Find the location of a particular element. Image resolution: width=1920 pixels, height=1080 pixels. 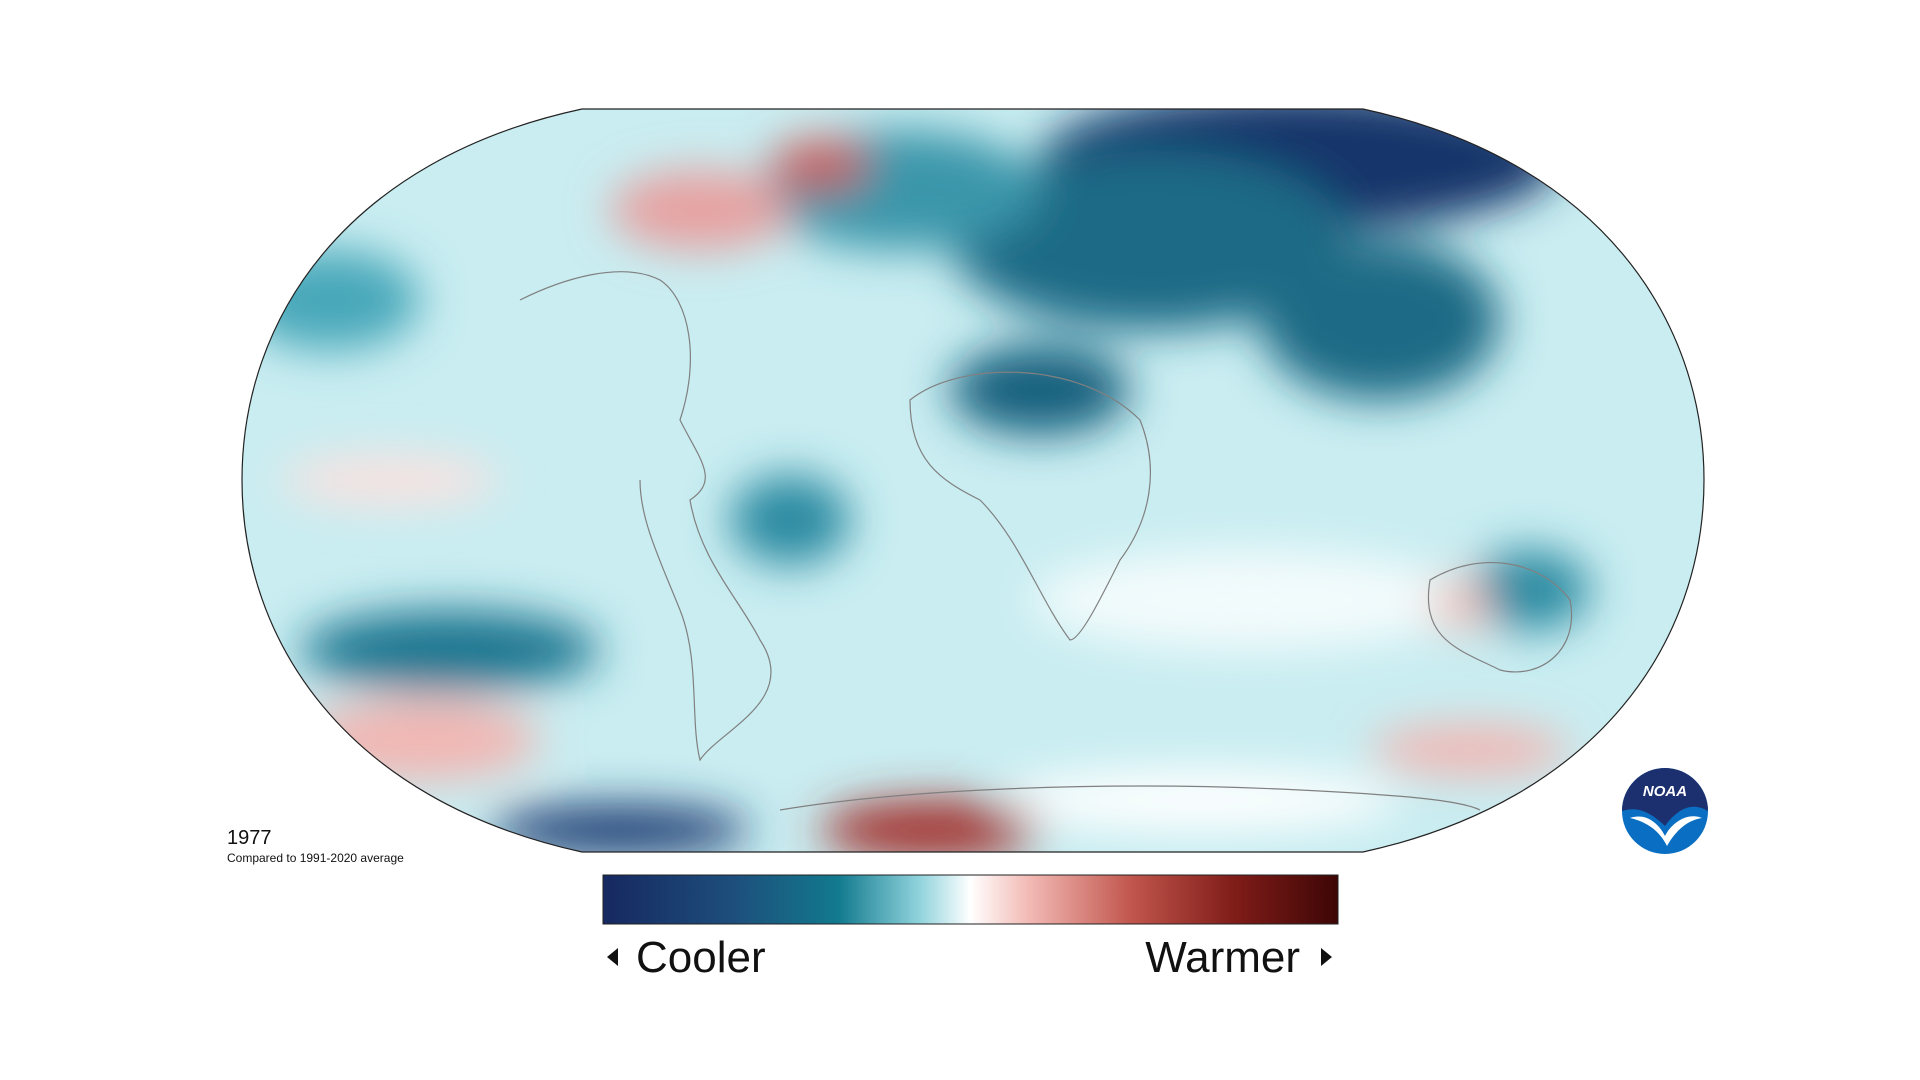

left-arrow is located at coordinates (612, 957).